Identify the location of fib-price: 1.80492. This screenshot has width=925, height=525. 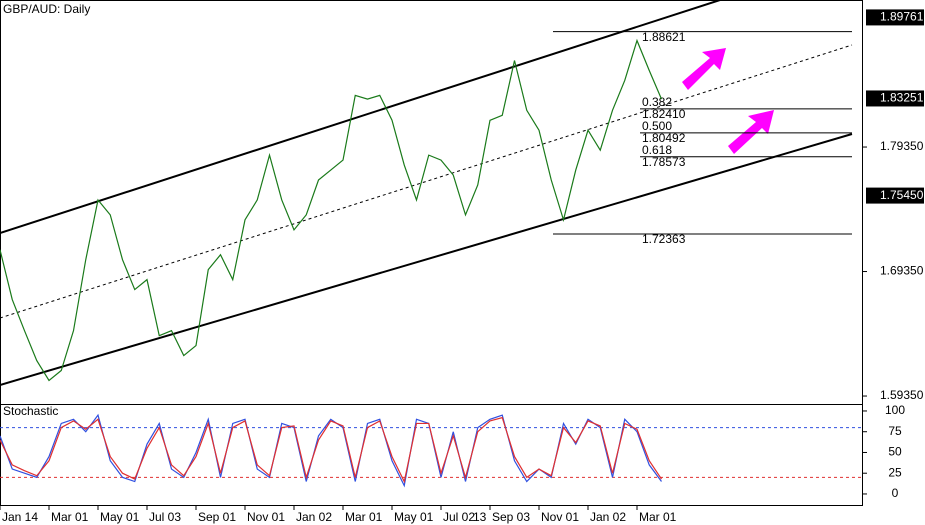
(664, 138).